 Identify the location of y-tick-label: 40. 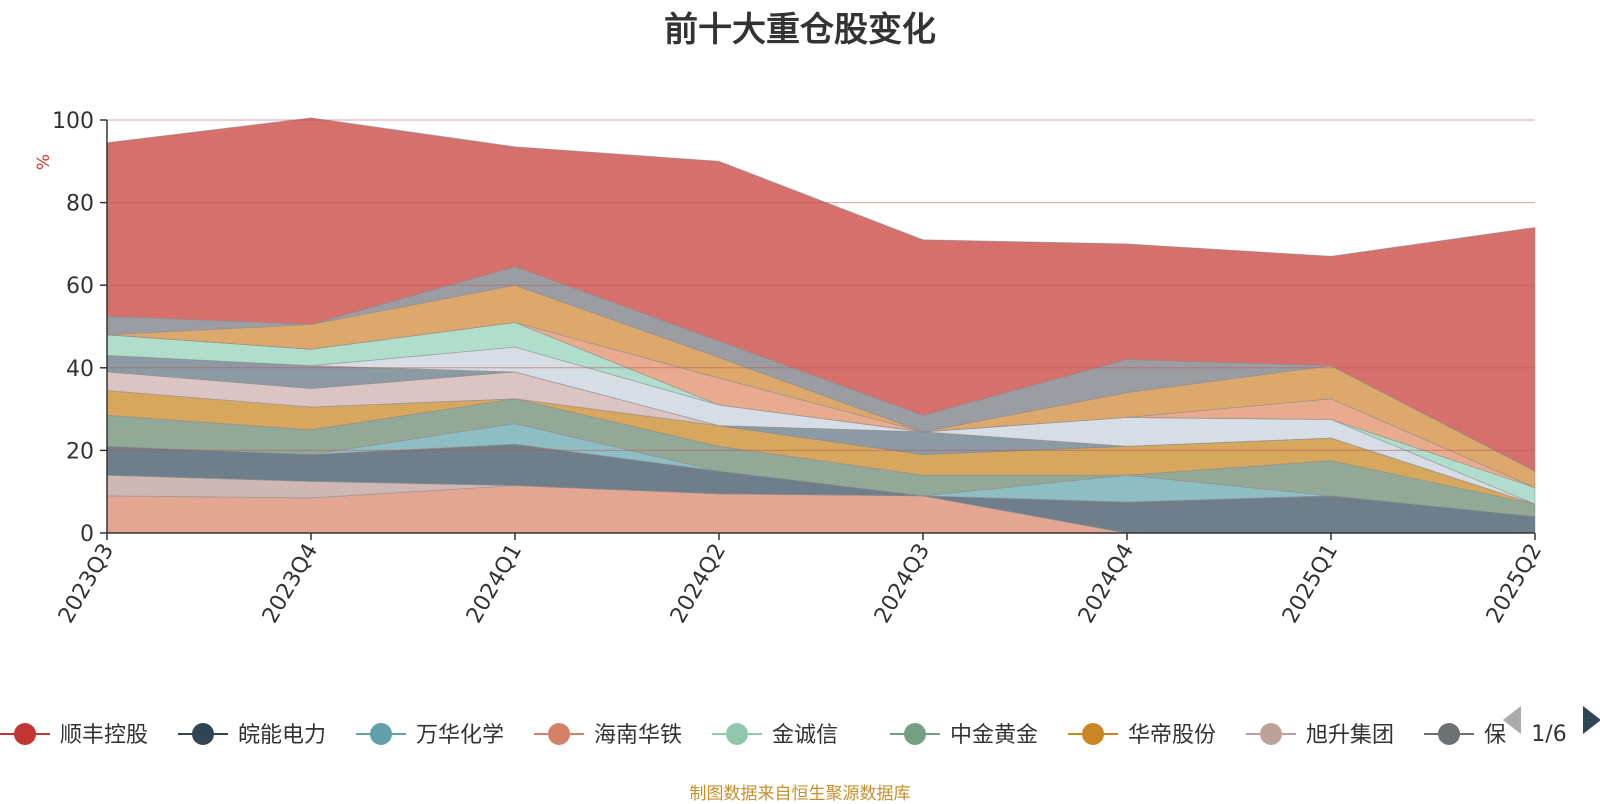
(80, 369).